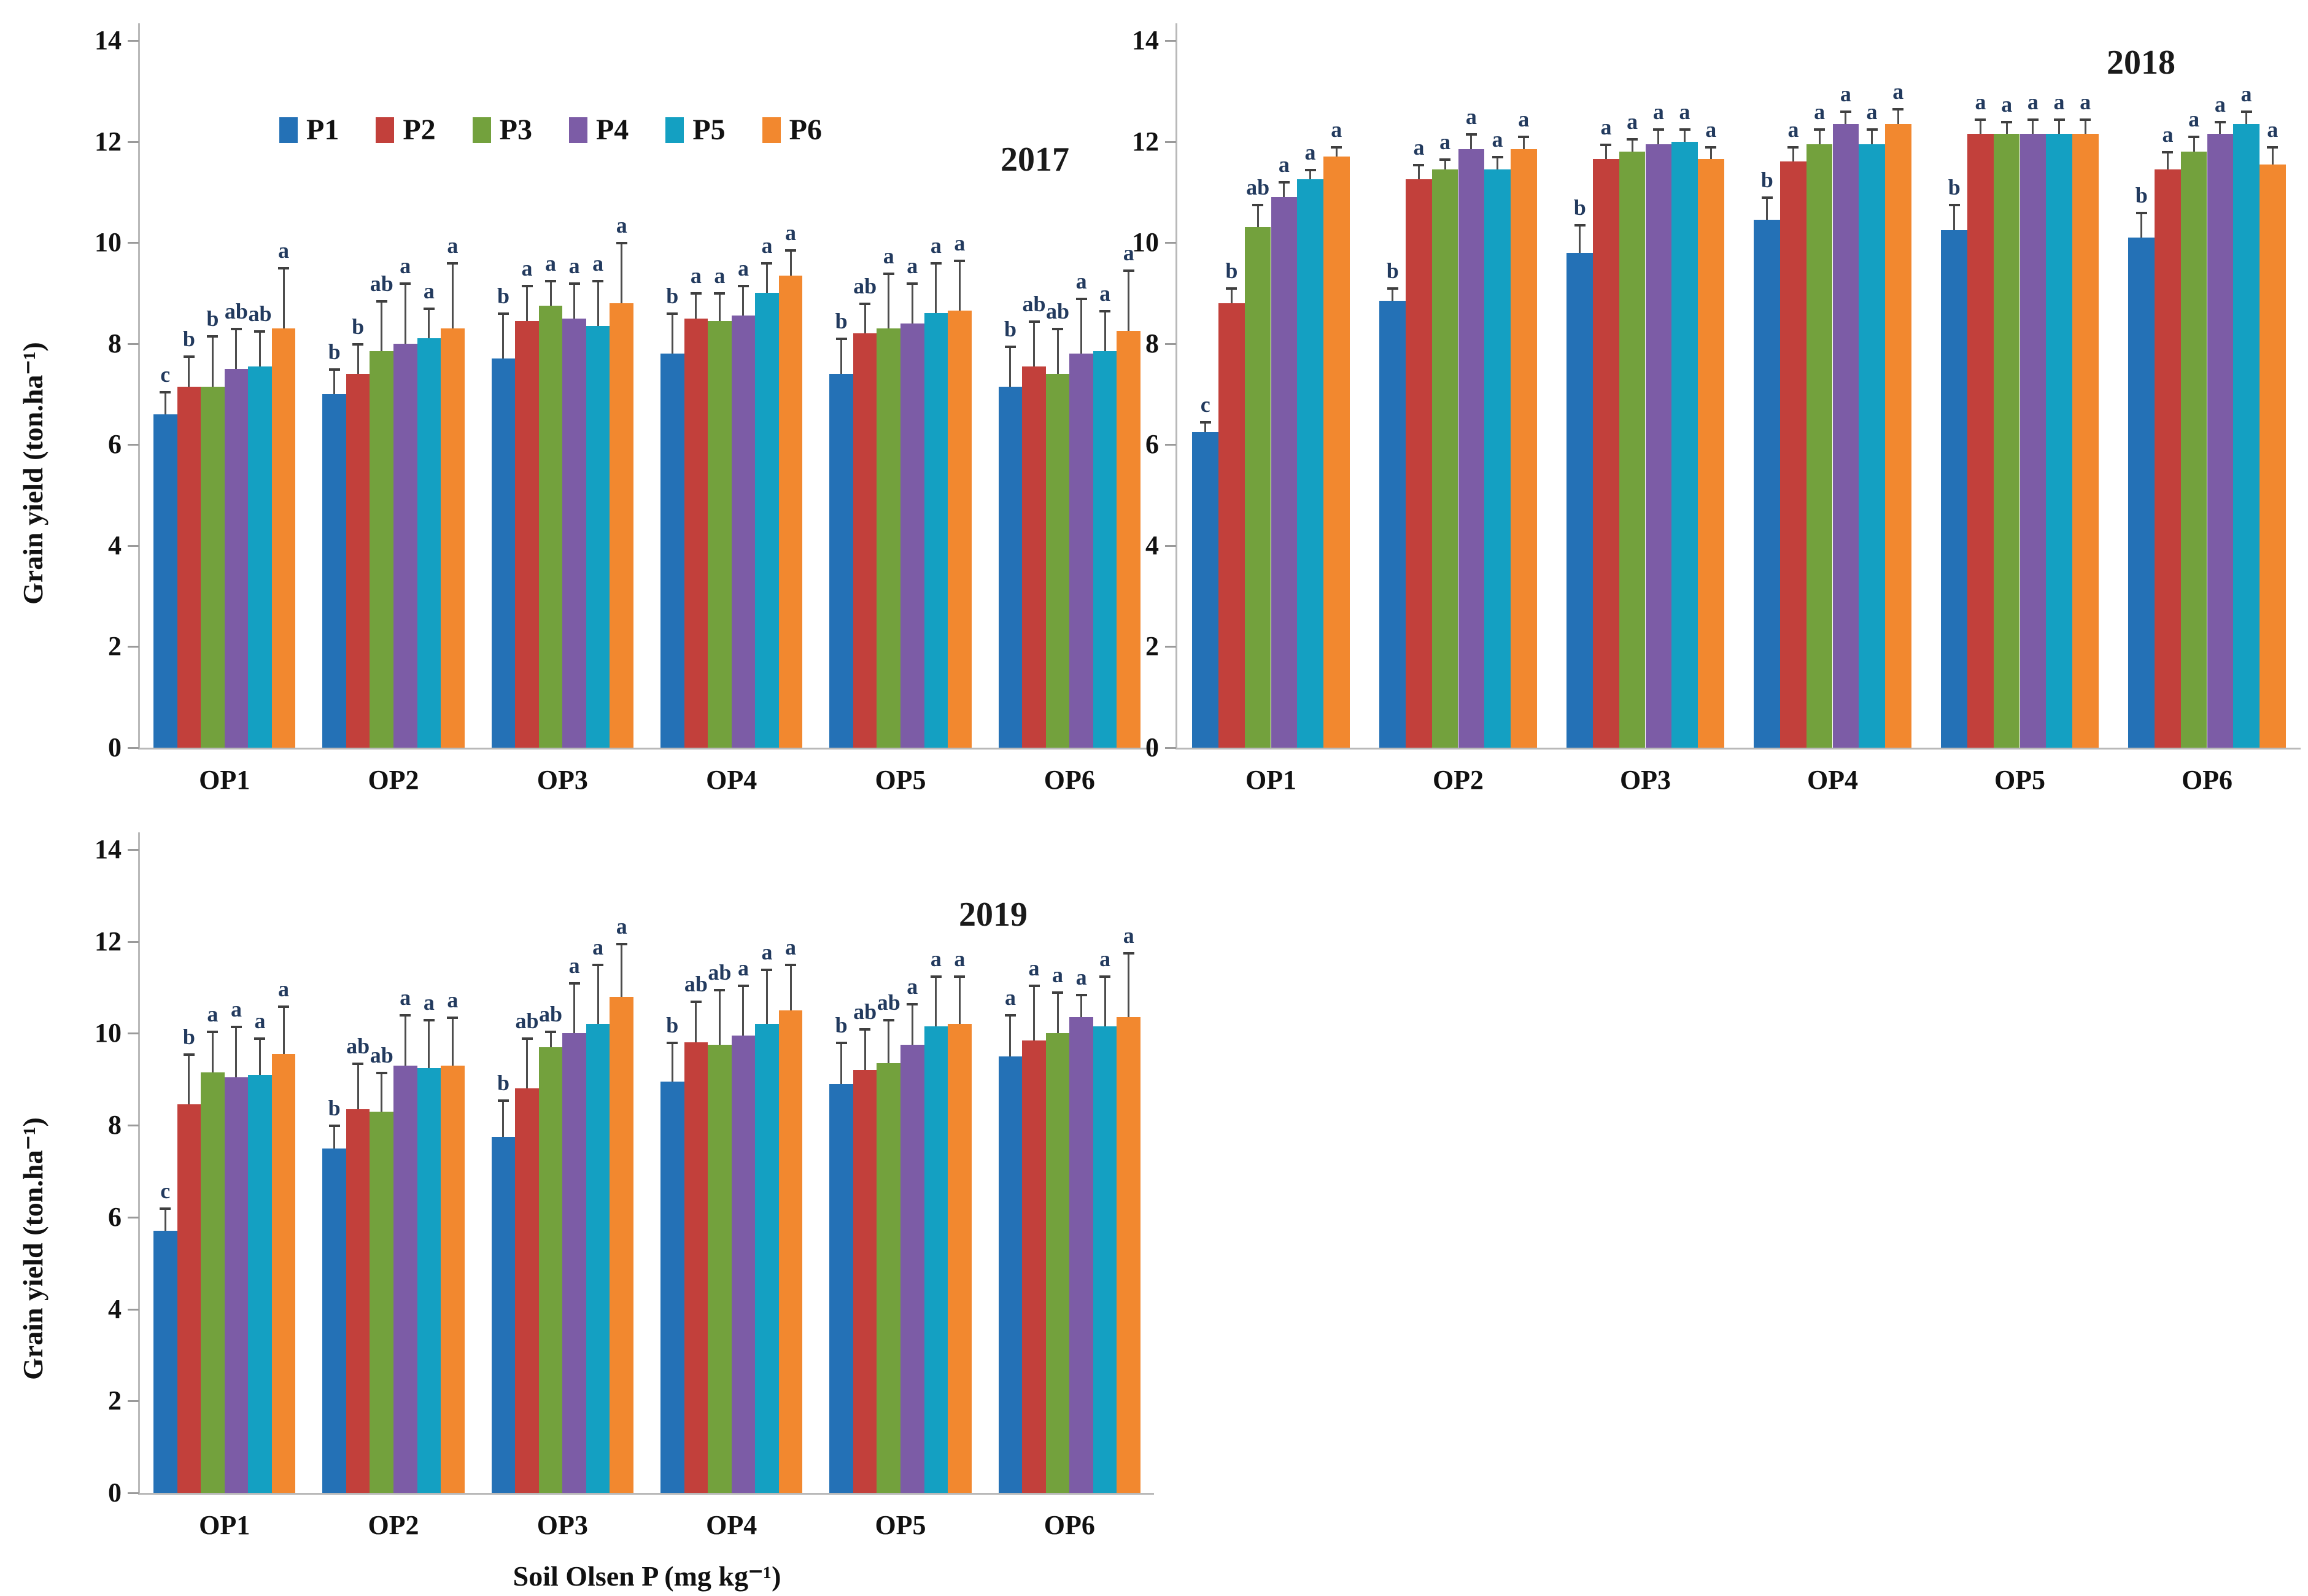  What do you see at coordinates (743, 532) in the screenshot?
I see `bar-p4-op4` at bounding box center [743, 532].